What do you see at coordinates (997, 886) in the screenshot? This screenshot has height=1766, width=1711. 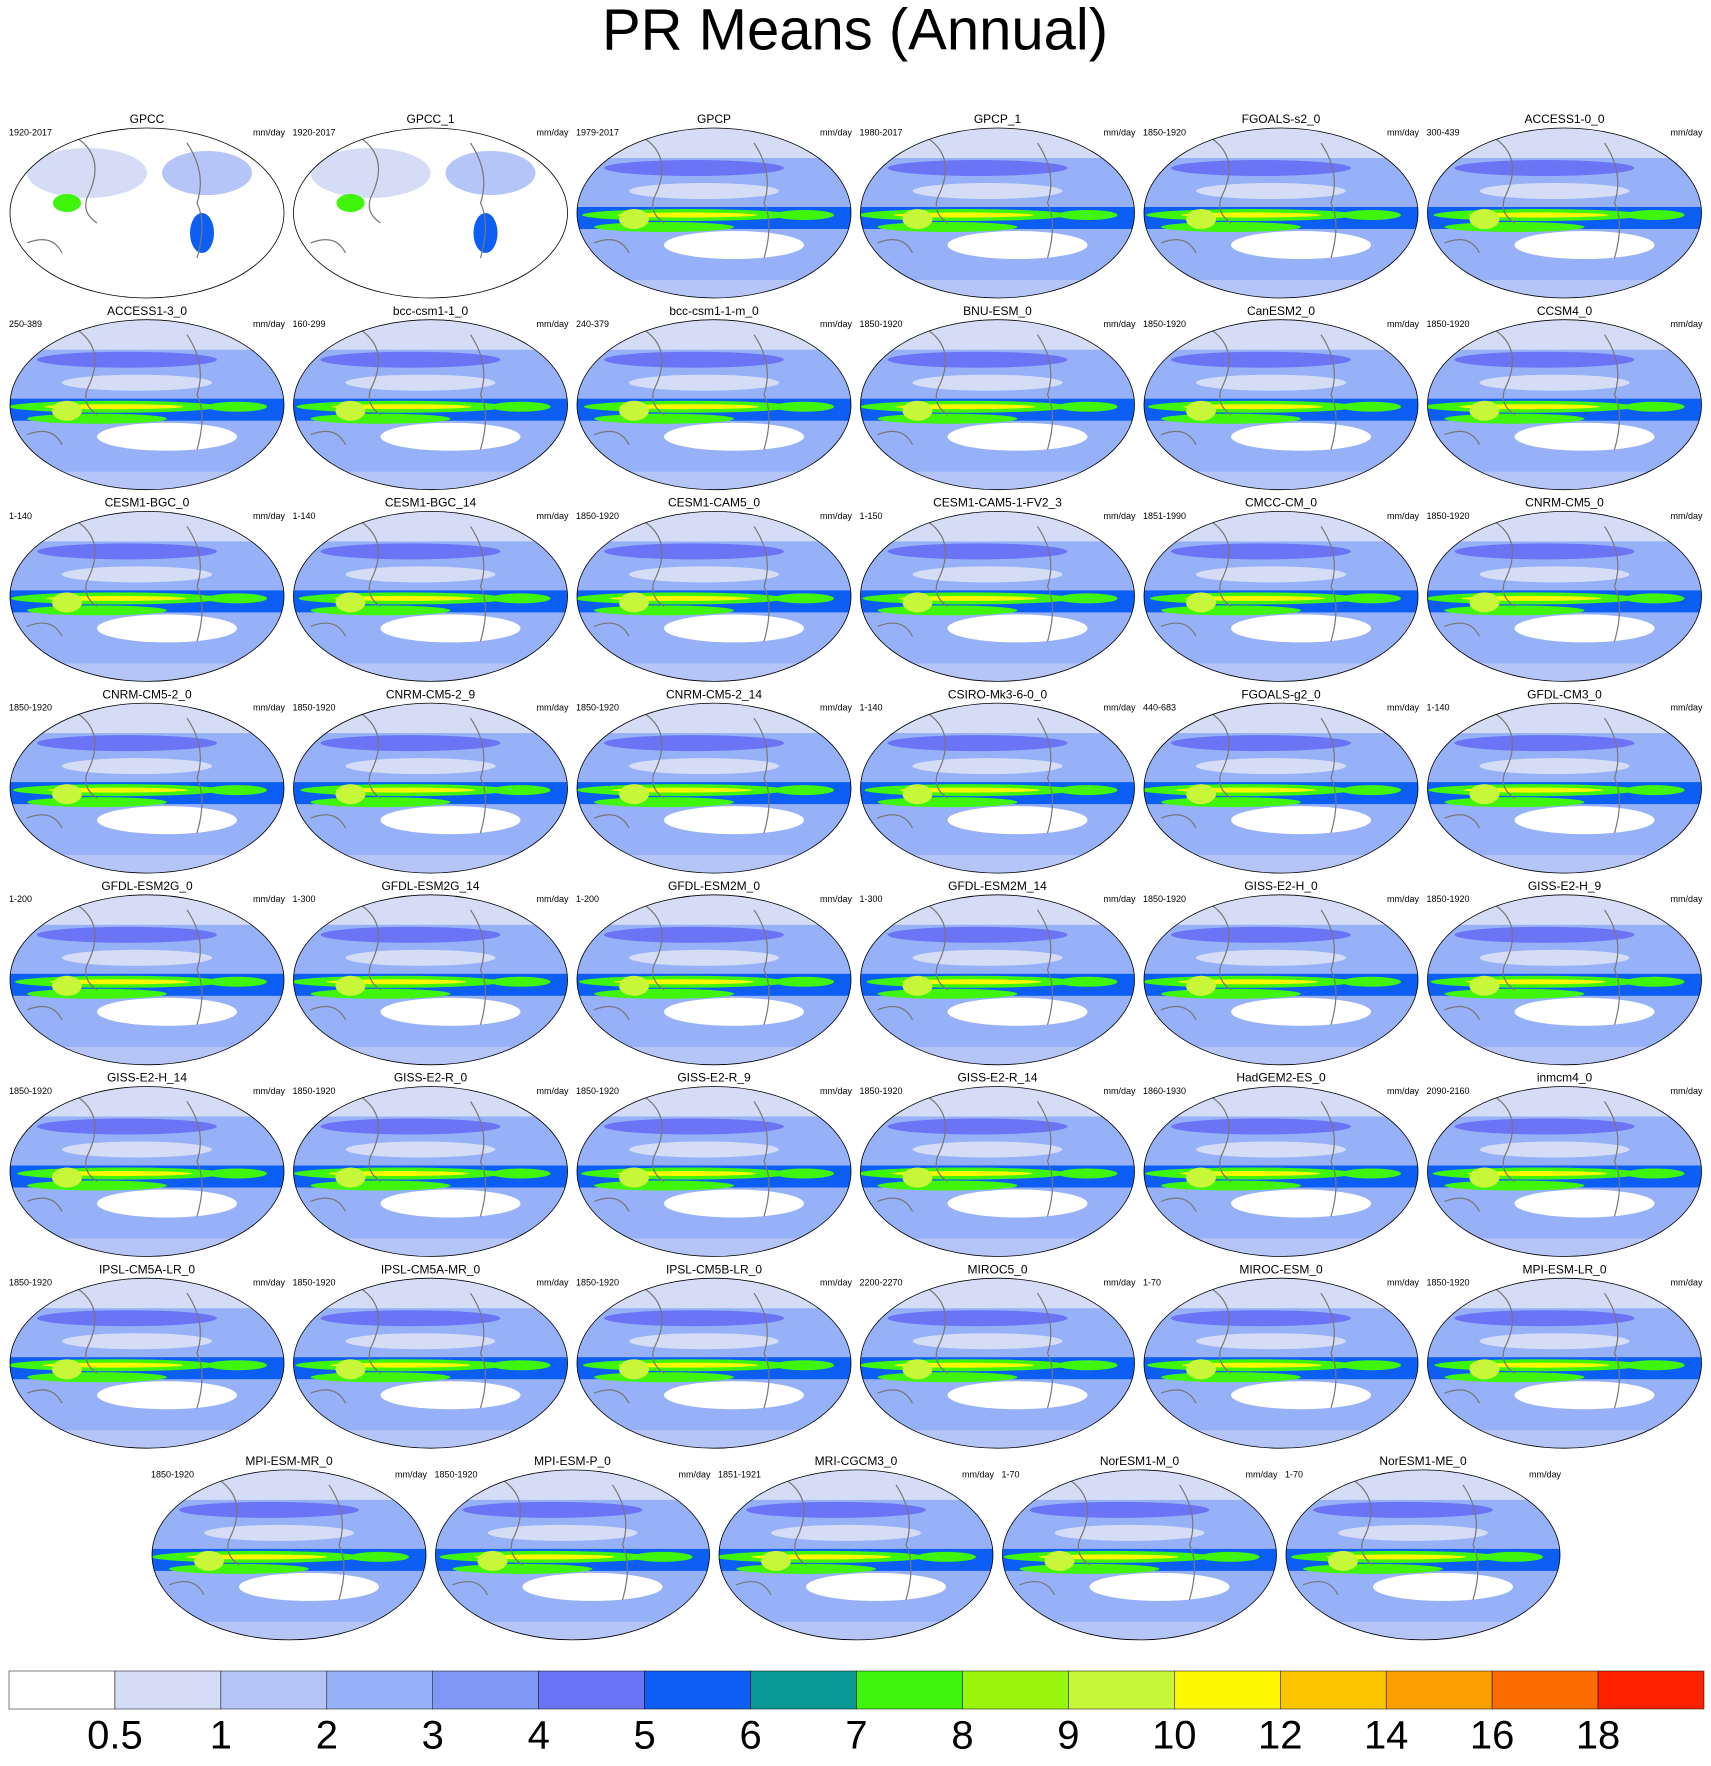 I see `panel-title: GFDL-ESM2M_14` at bounding box center [997, 886].